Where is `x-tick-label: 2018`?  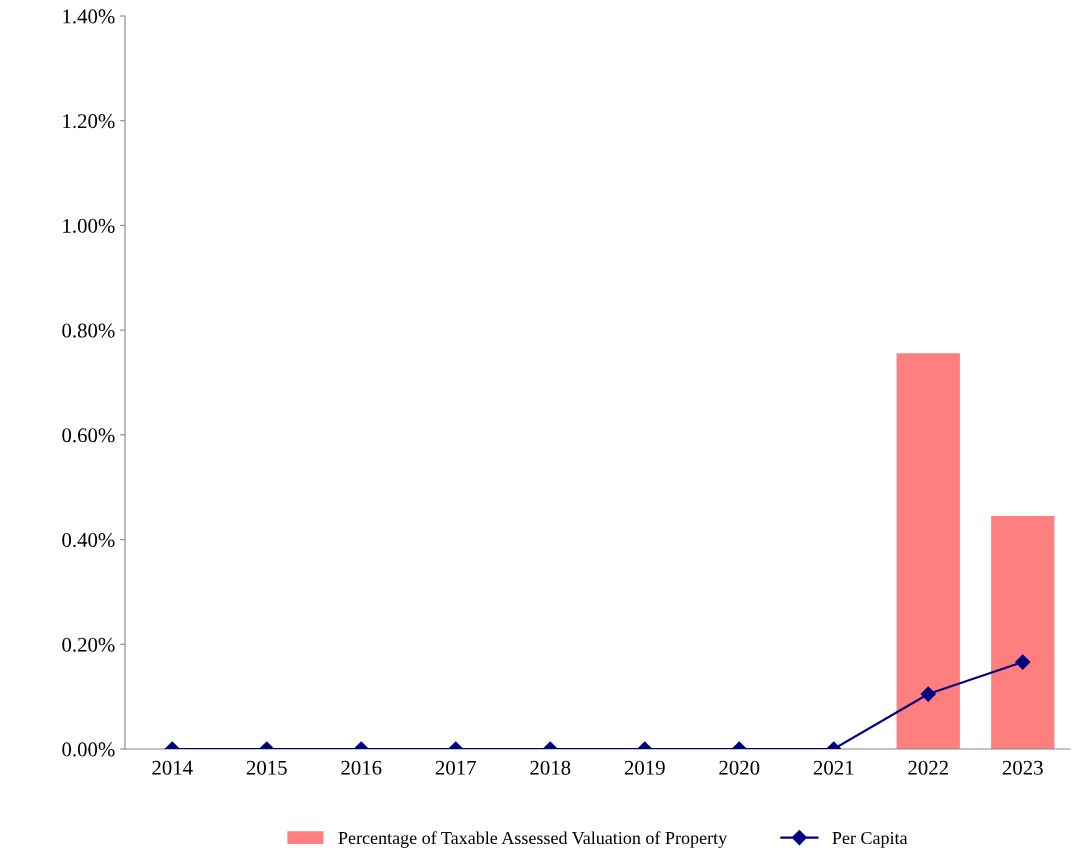 x-tick-label: 2018 is located at coordinates (550, 767).